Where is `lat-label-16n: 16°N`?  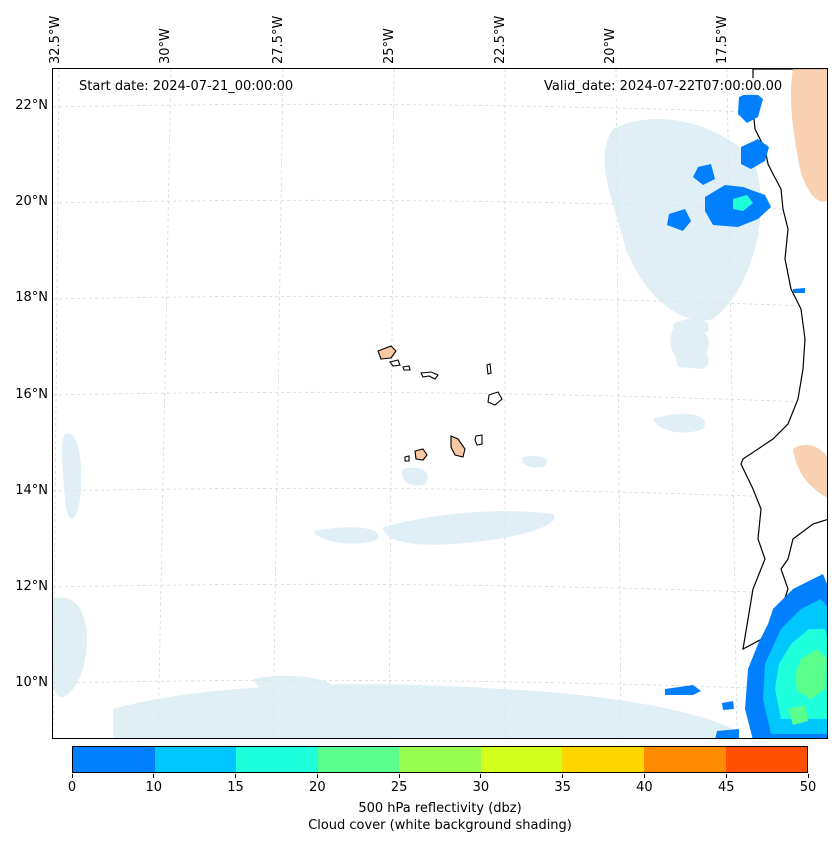 lat-label-16n: 16°N is located at coordinates (31, 394).